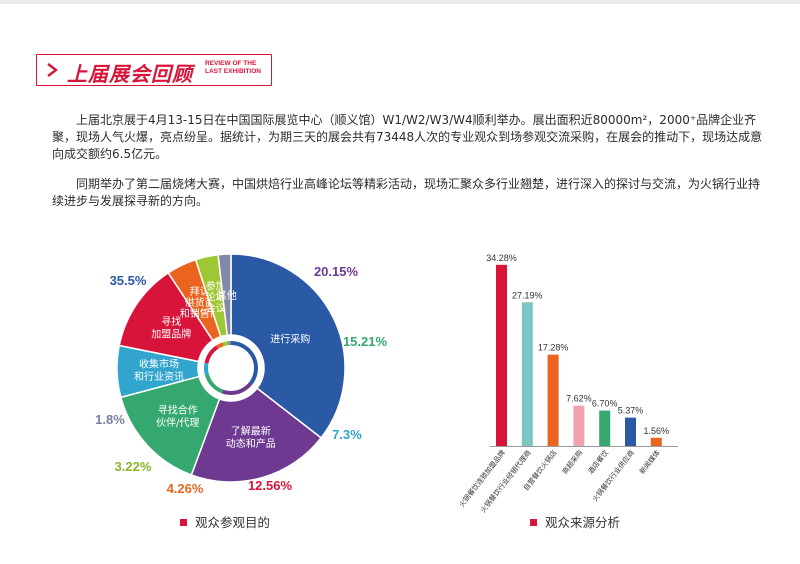  What do you see at coordinates (598, 462) in the screenshot?
I see `bar-category-label: 酒店餐饮` at bounding box center [598, 462].